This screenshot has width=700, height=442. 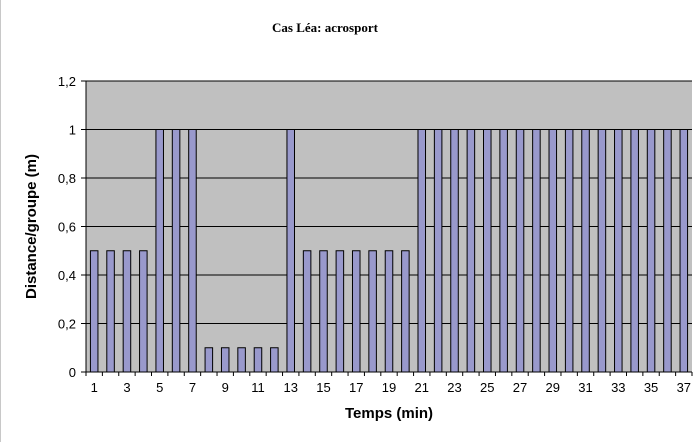 I want to click on y-tick-label: 0,8, so click(x=67, y=178).